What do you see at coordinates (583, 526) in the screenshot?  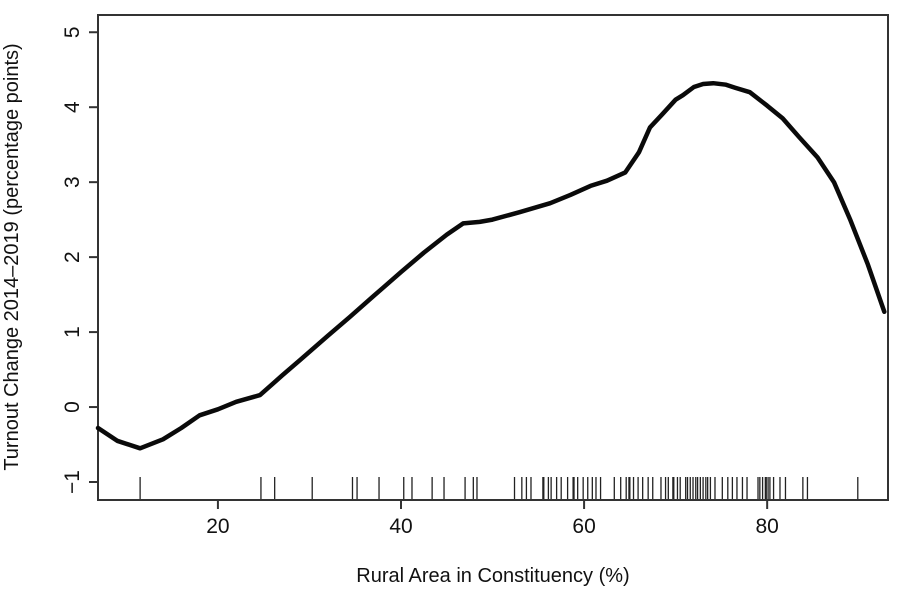 I see `x-tick-label: 60` at bounding box center [583, 526].